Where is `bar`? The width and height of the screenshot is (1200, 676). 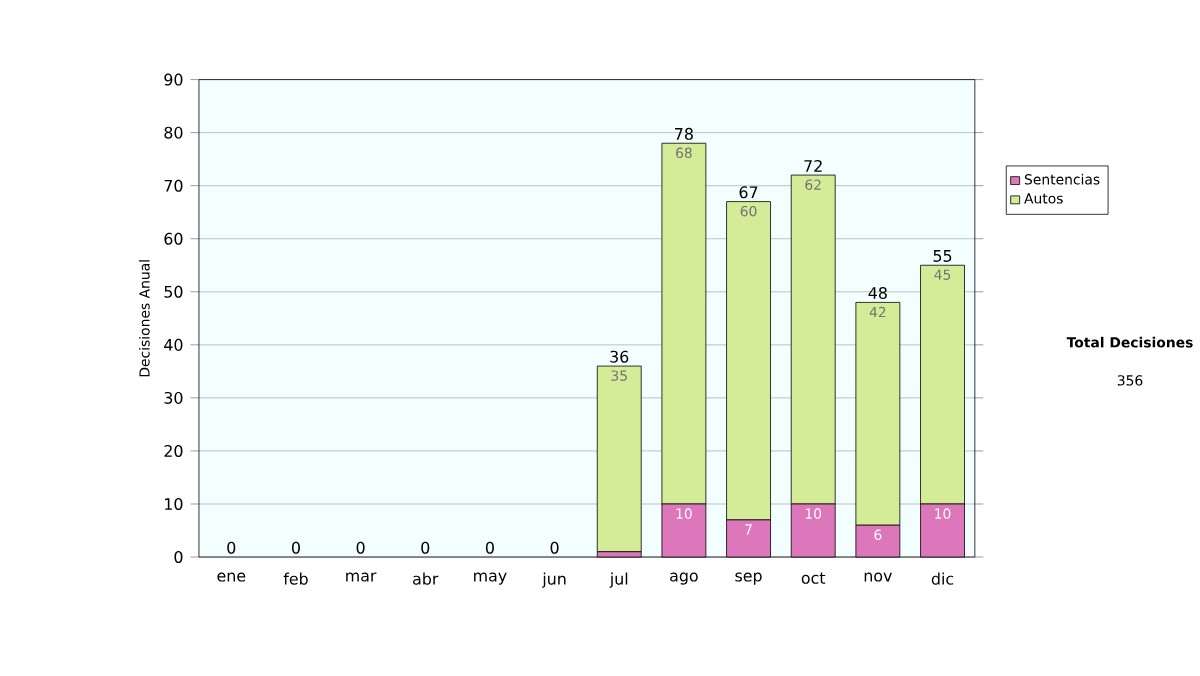
bar is located at coordinates (619, 458).